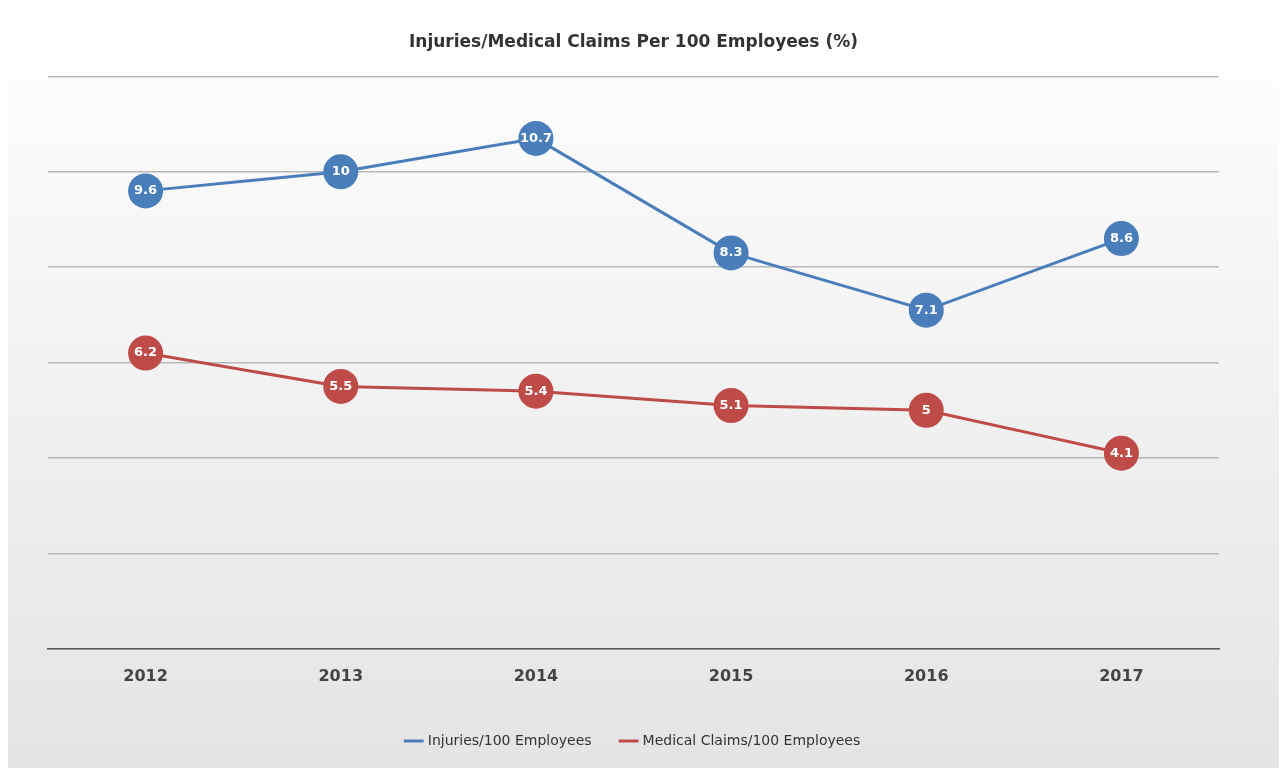  I want to click on x-tick-label: 2015, so click(731, 675).